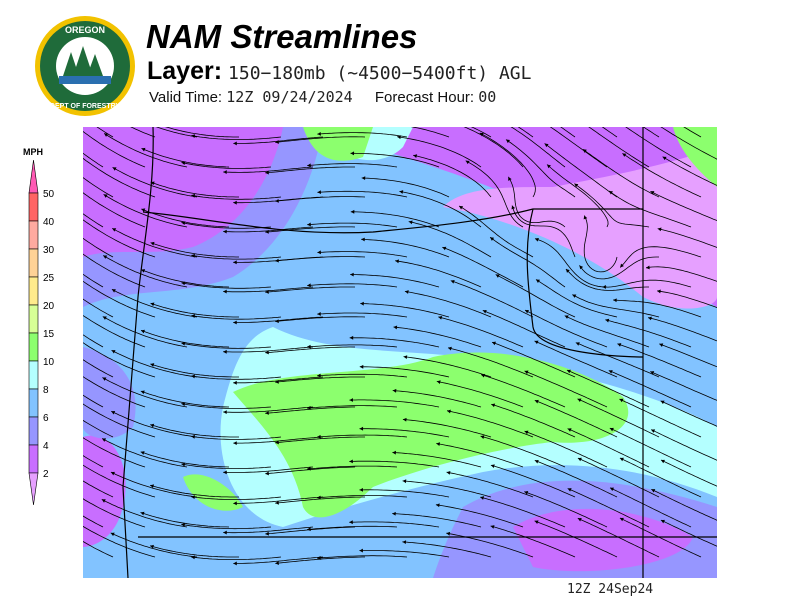 Image resolution: width=800 pixels, height=600 pixels. What do you see at coordinates (46, 390) in the screenshot?
I see `legend-tick: 8` at bounding box center [46, 390].